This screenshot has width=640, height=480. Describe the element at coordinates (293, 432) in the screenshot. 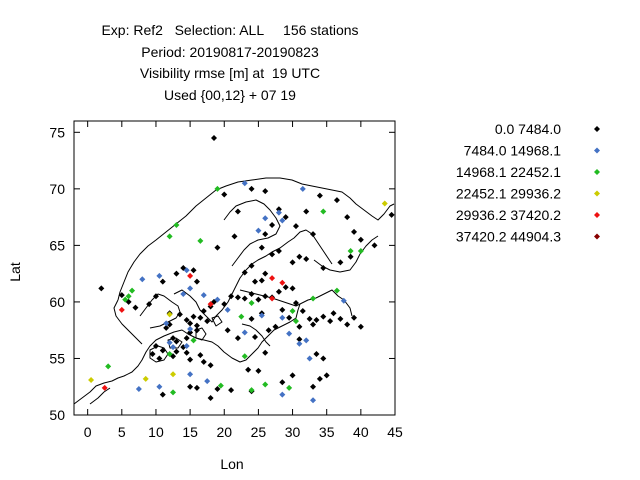

I see `x-tick-label: 30` at that location.